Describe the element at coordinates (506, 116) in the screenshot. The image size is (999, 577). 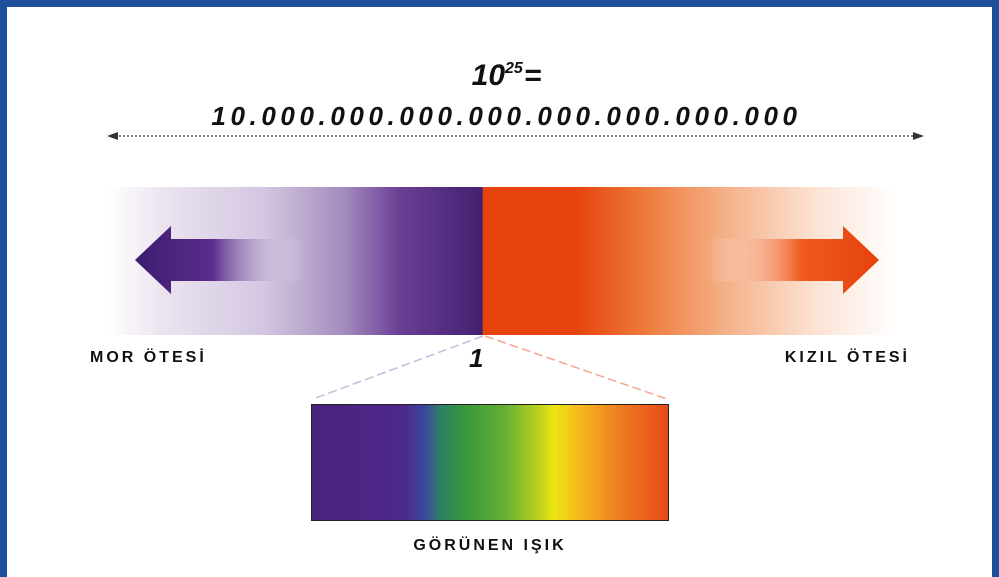
I see `expanded-number: 10.000.000.000.000.000.000.000.000` at that location.